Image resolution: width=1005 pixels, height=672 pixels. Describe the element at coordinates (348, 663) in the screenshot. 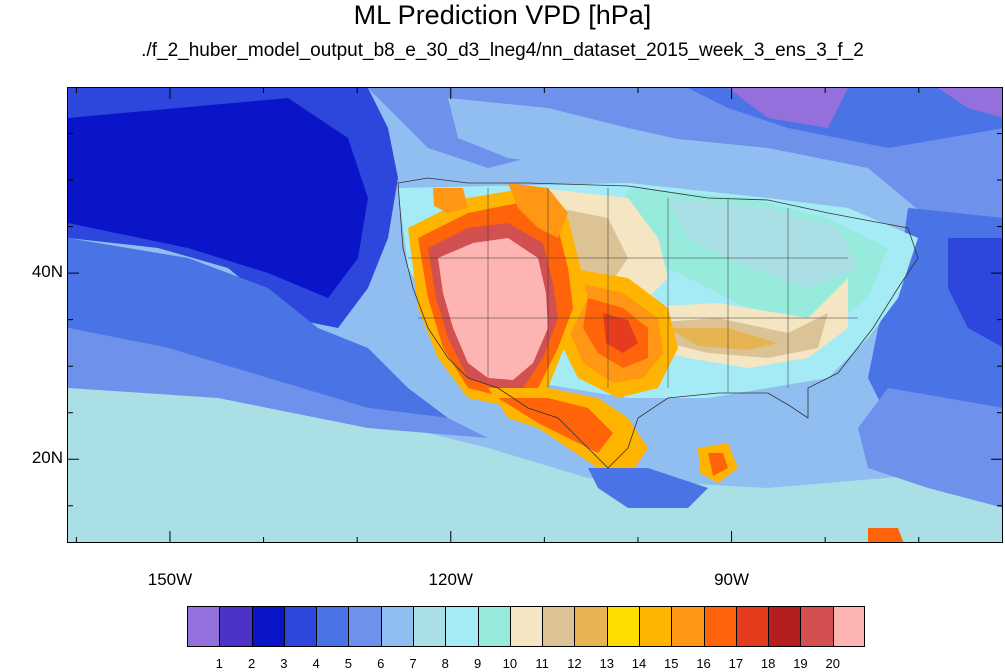

I see `legend-label: 5` at that location.